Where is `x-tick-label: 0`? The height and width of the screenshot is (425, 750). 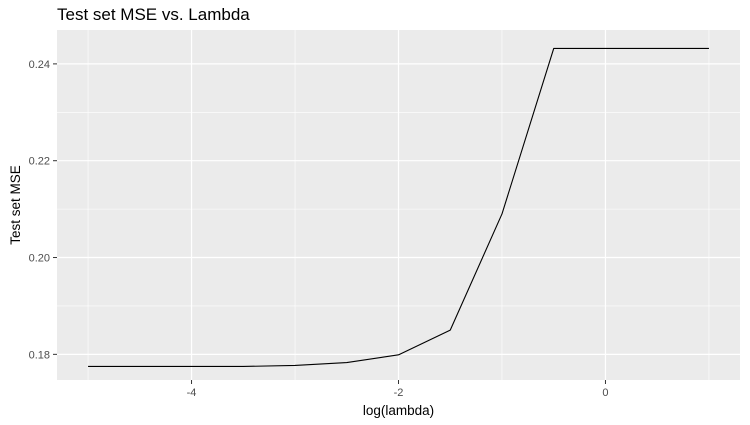 x-tick-label: 0 is located at coordinates (605, 393).